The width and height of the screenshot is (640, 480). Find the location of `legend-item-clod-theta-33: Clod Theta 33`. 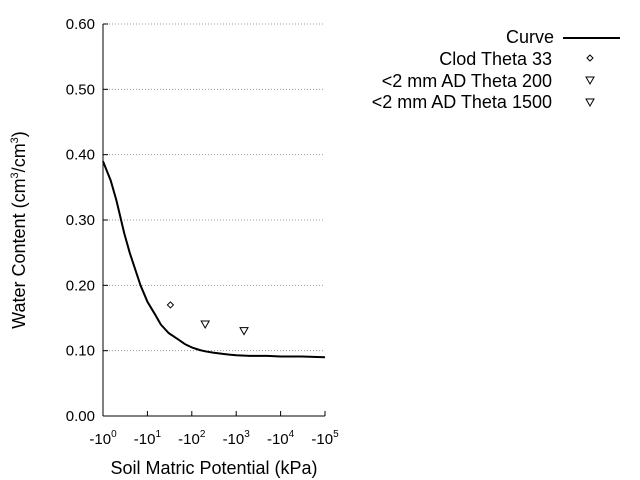

legend-item-clod-theta-33: Clod Theta 33 is located at coordinates (516, 59).